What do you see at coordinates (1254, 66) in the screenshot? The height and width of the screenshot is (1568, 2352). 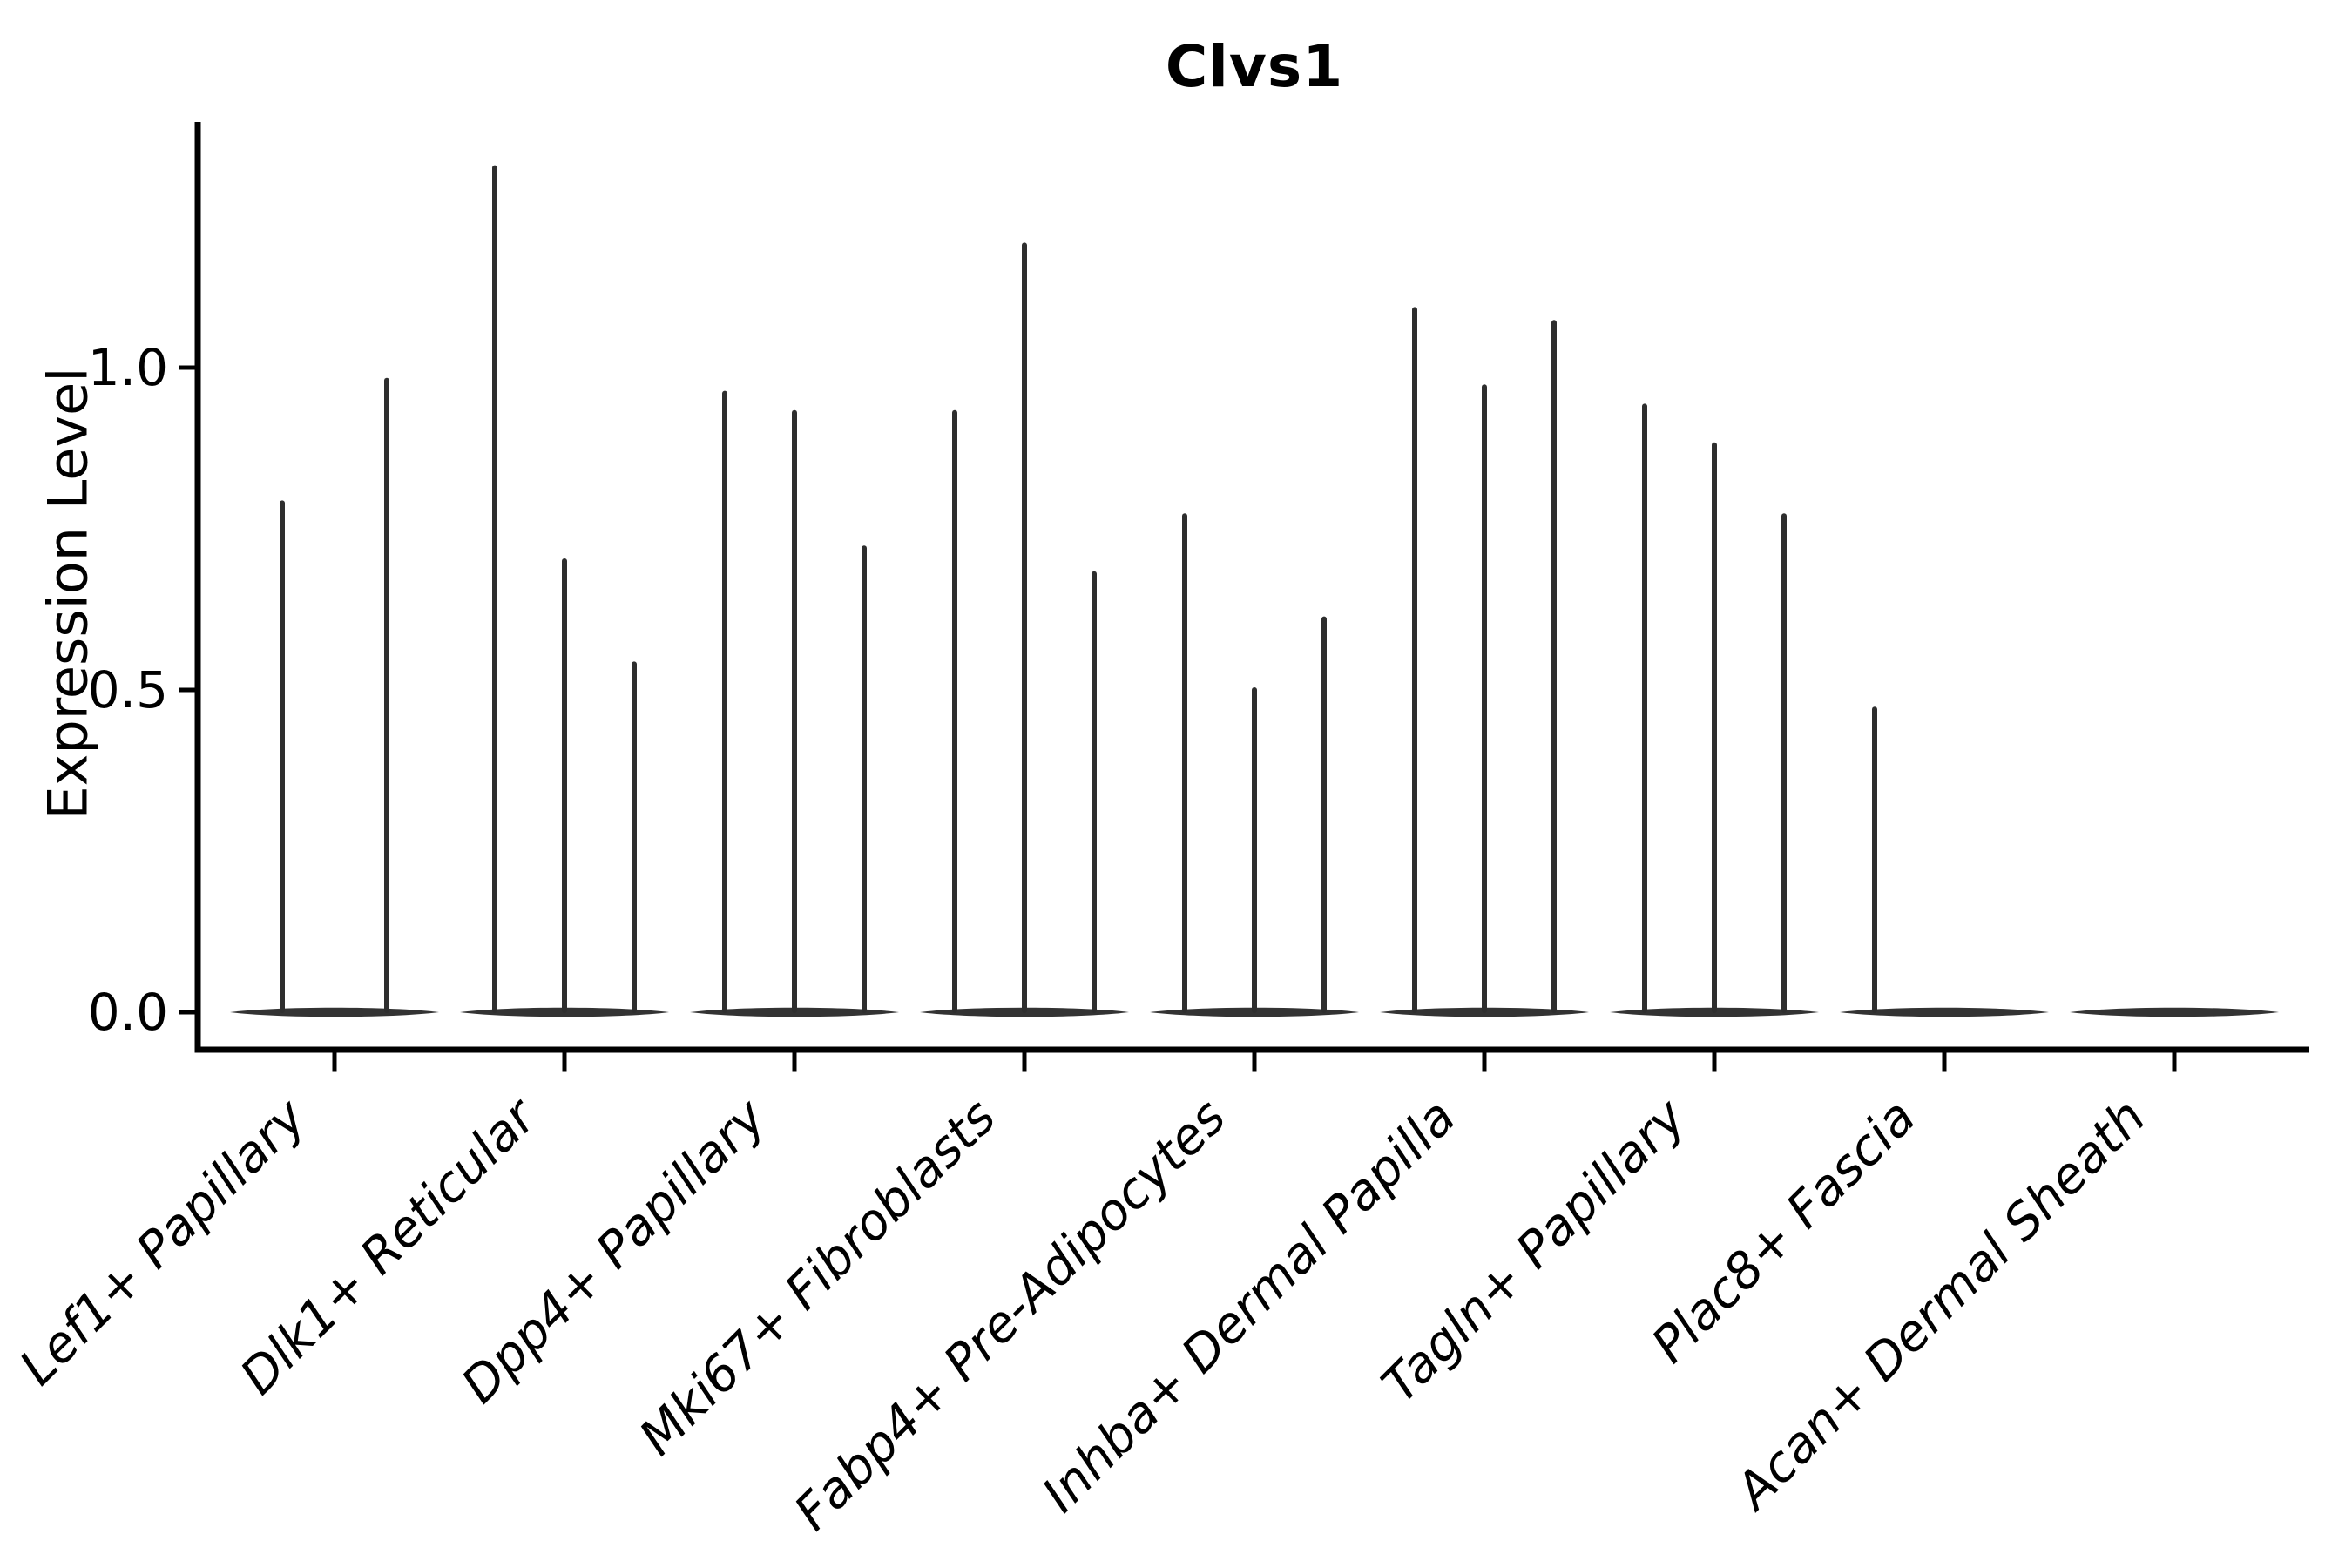 I see `chart-title: Clvs1` at bounding box center [1254, 66].